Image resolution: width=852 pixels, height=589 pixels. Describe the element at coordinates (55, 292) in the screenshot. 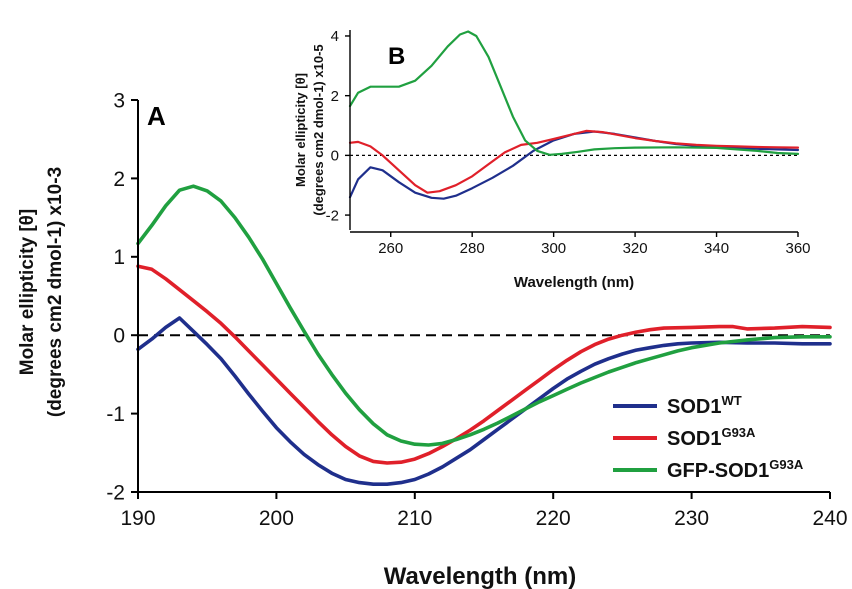

I see `panel-a-y-axis-label-line2: (degrees cm2 dmol-1) x10-3` at that location.